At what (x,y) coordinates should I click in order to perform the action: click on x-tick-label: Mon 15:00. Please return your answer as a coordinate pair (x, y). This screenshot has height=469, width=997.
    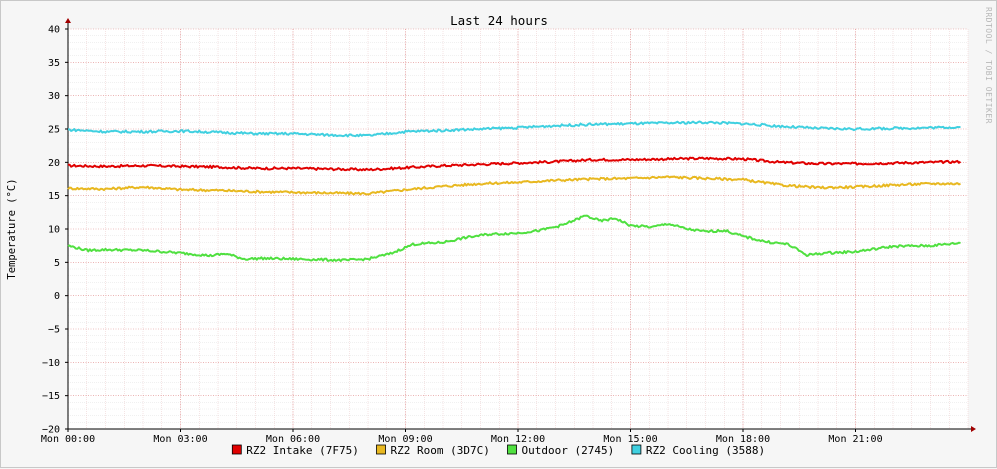
    Looking at the image, I should click on (630, 439).